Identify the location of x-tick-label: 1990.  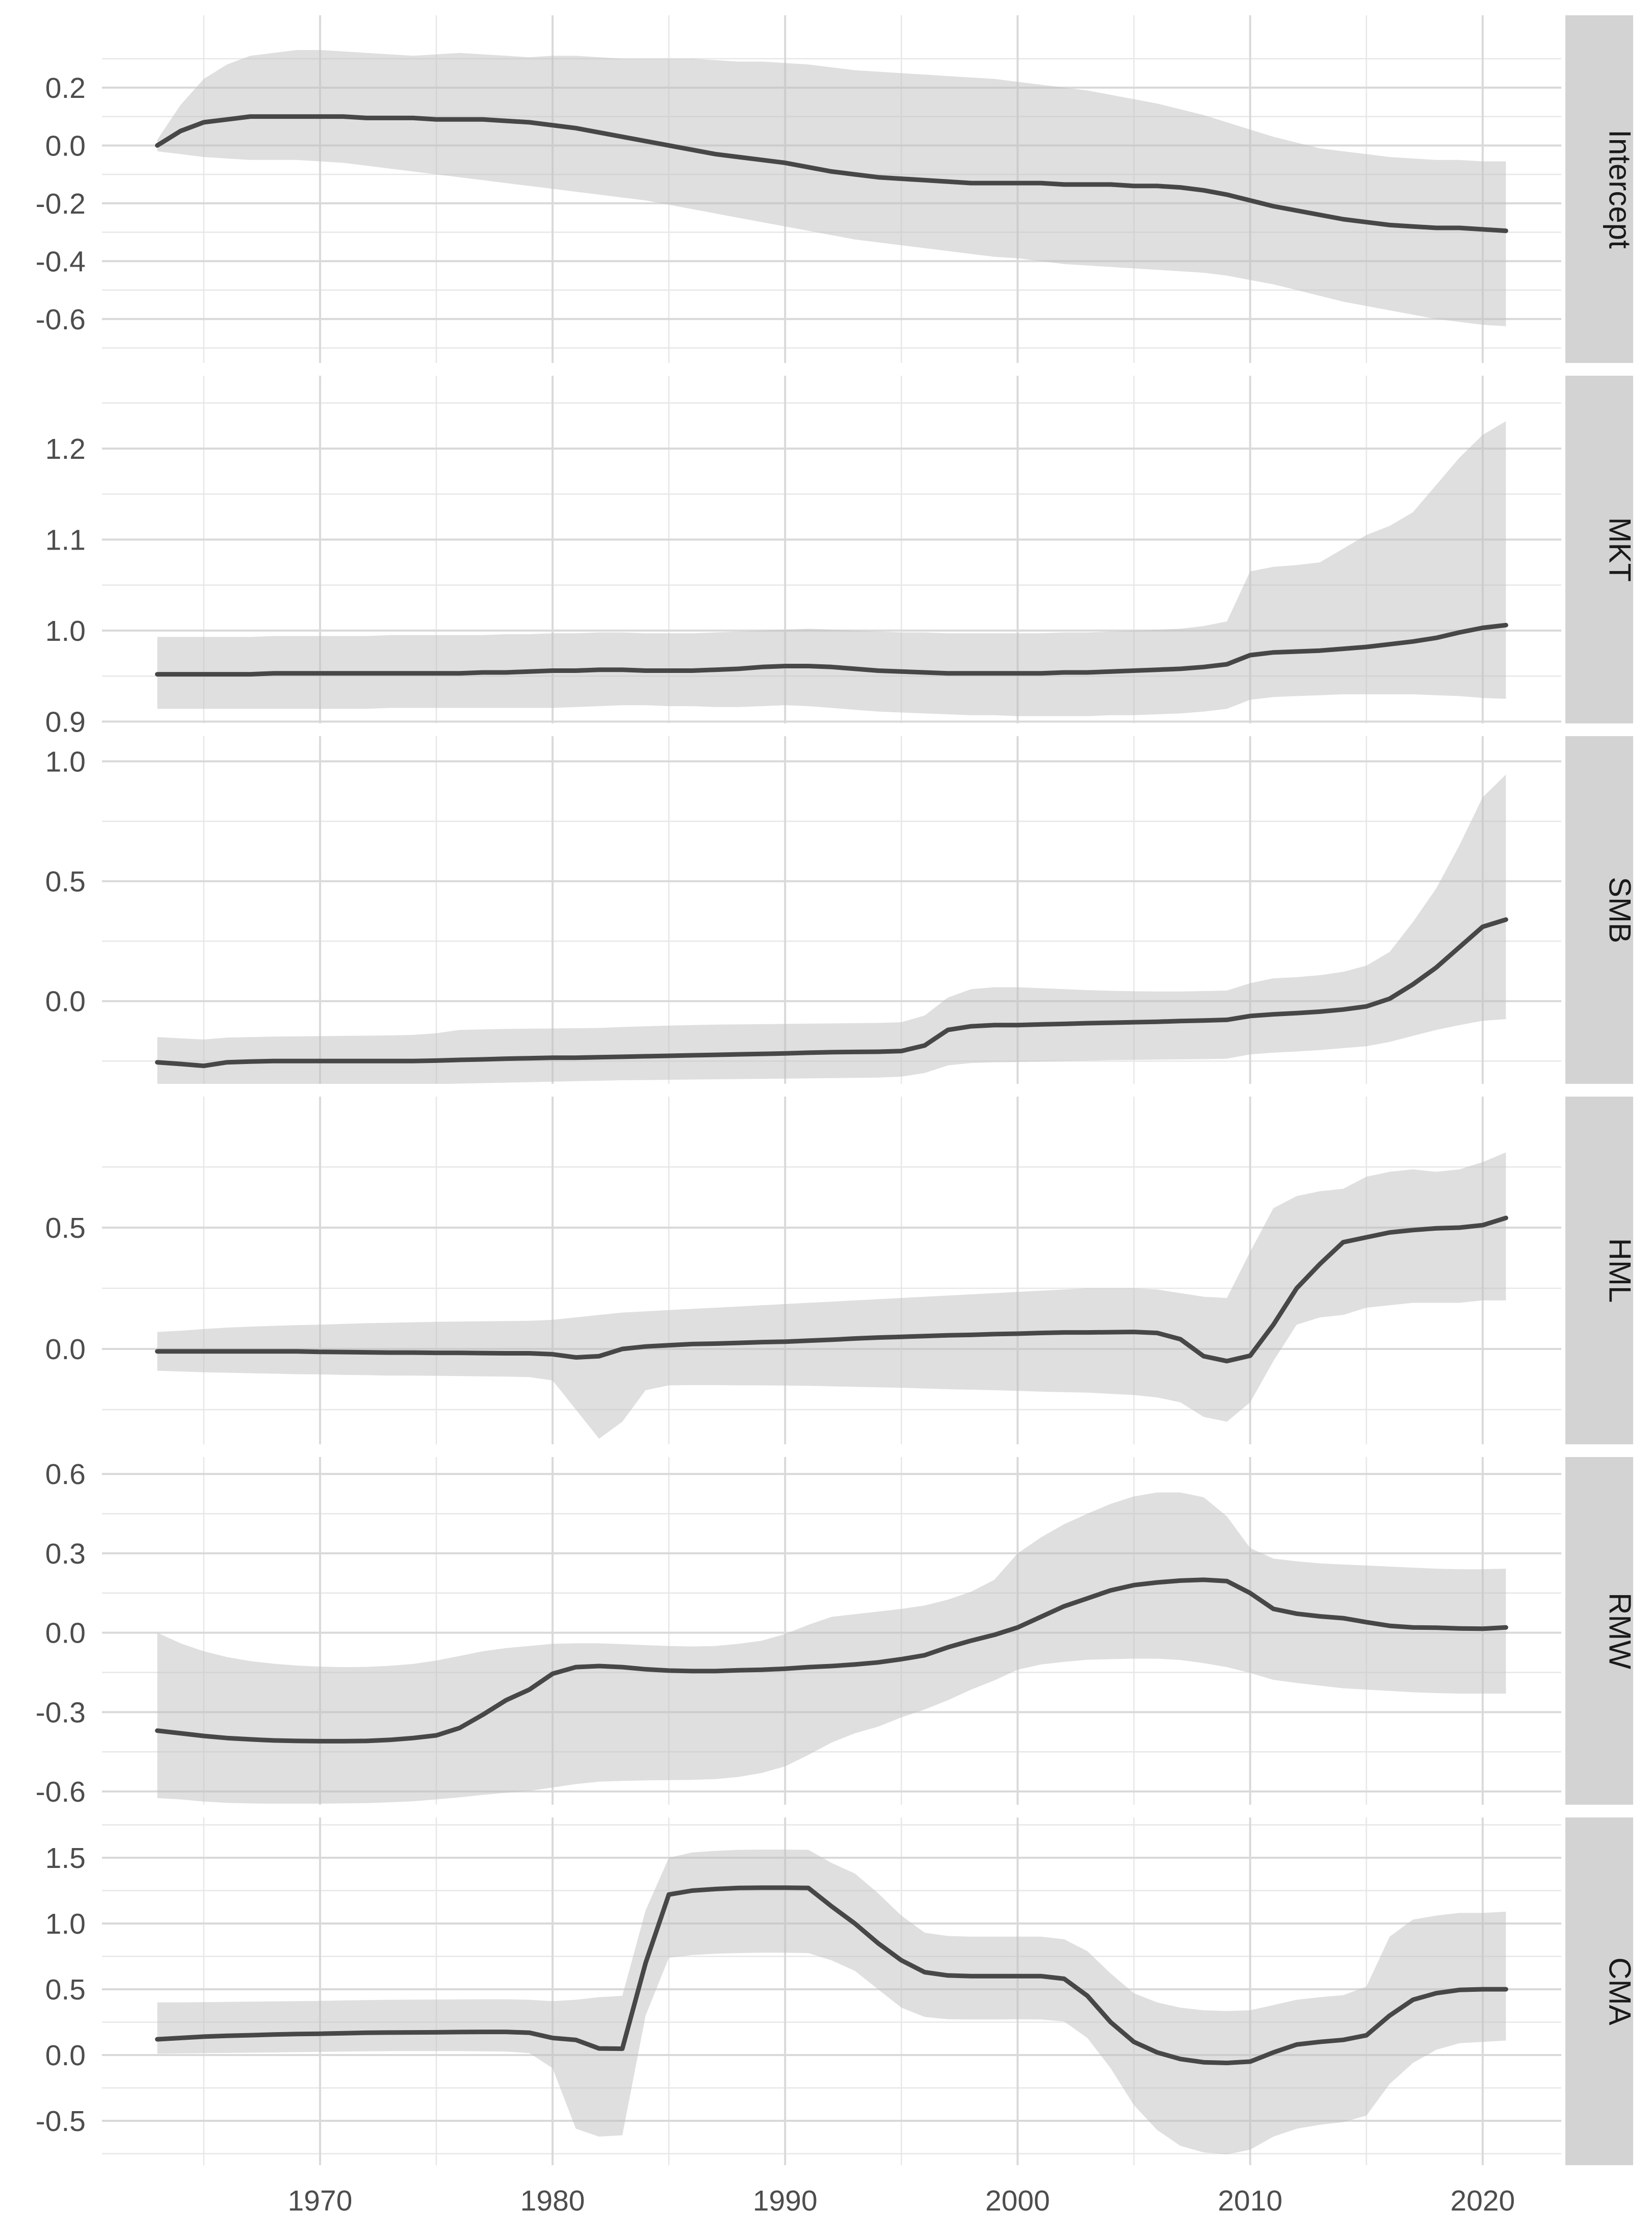
(786, 2201).